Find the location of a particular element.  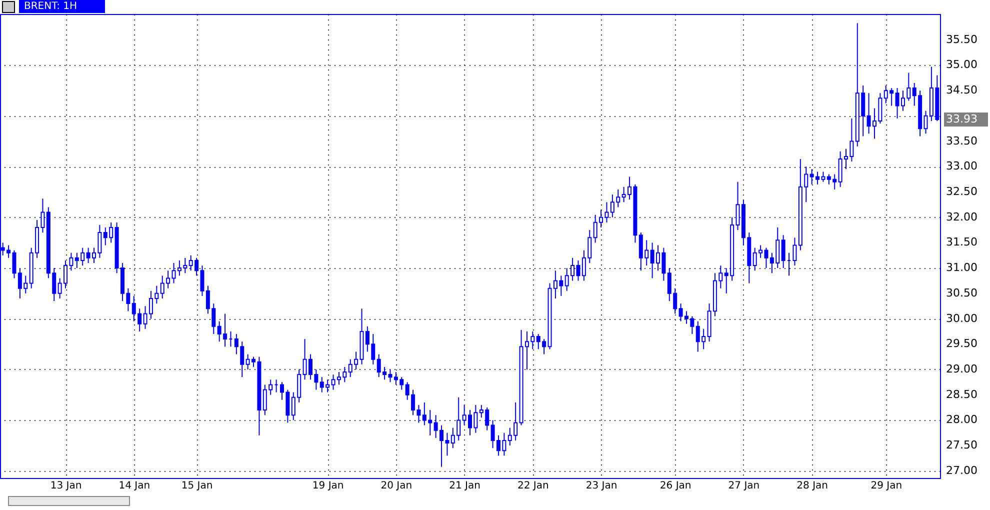

x-tick-label: 29 Jan is located at coordinates (886, 486).